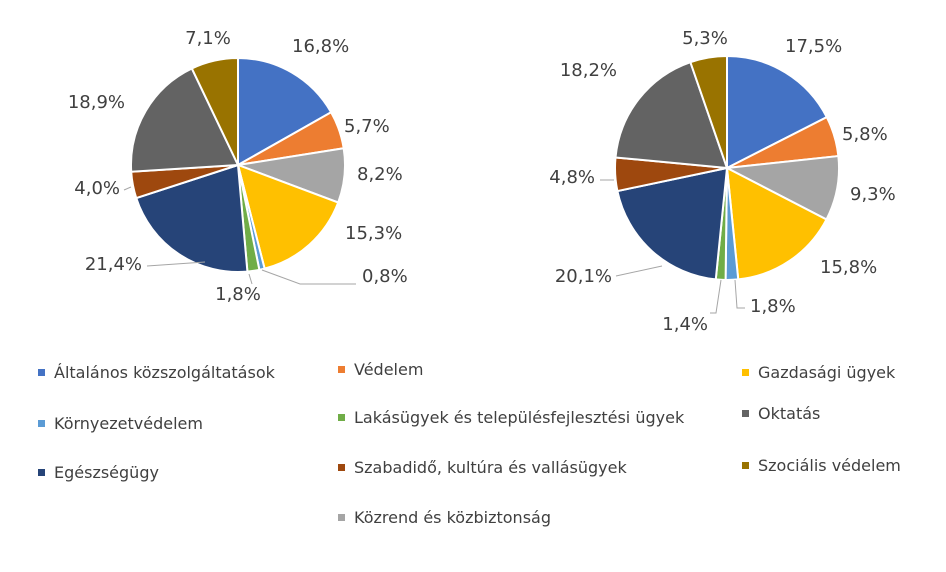 This screenshot has height=572, width=946. What do you see at coordinates (367, 126) in the screenshot?
I see `data-label: 5,7%` at bounding box center [367, 126].